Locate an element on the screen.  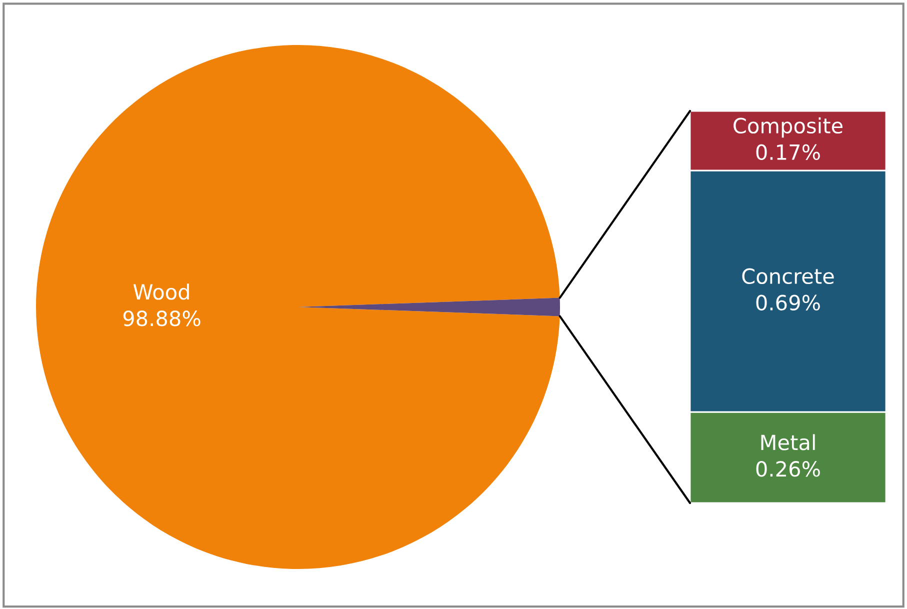
data-label: 0.17% is located at coordinates (788, 152).